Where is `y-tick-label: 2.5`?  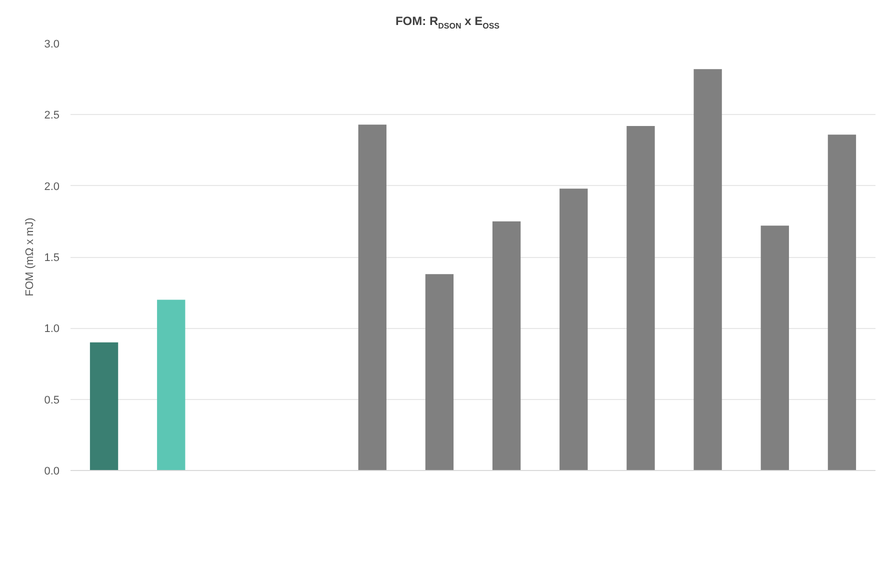 y-tick-label: 2.5 is located at coordinates (52, 116).